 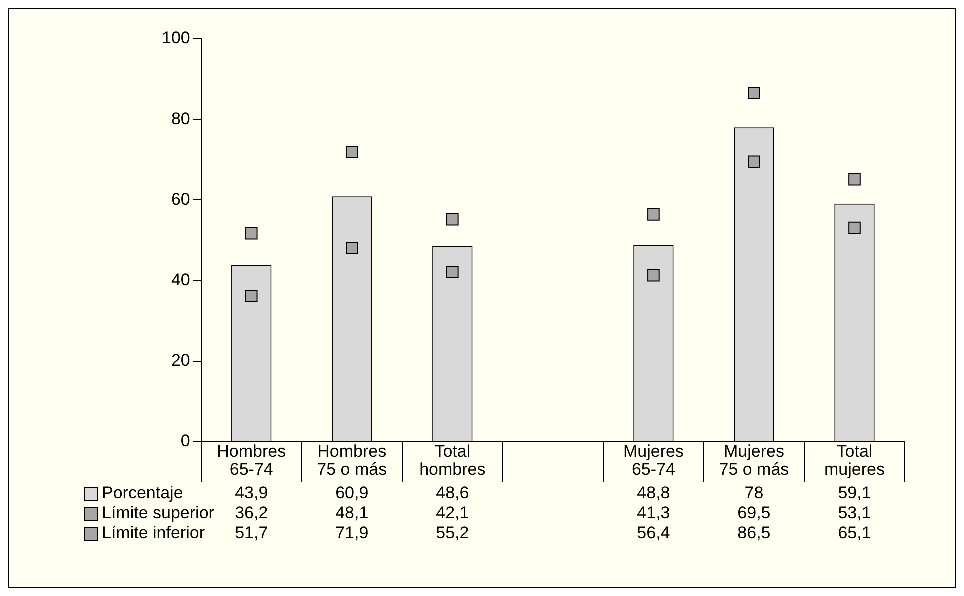 I want to click on data-label: 36,2, so click(x=251, y=513).